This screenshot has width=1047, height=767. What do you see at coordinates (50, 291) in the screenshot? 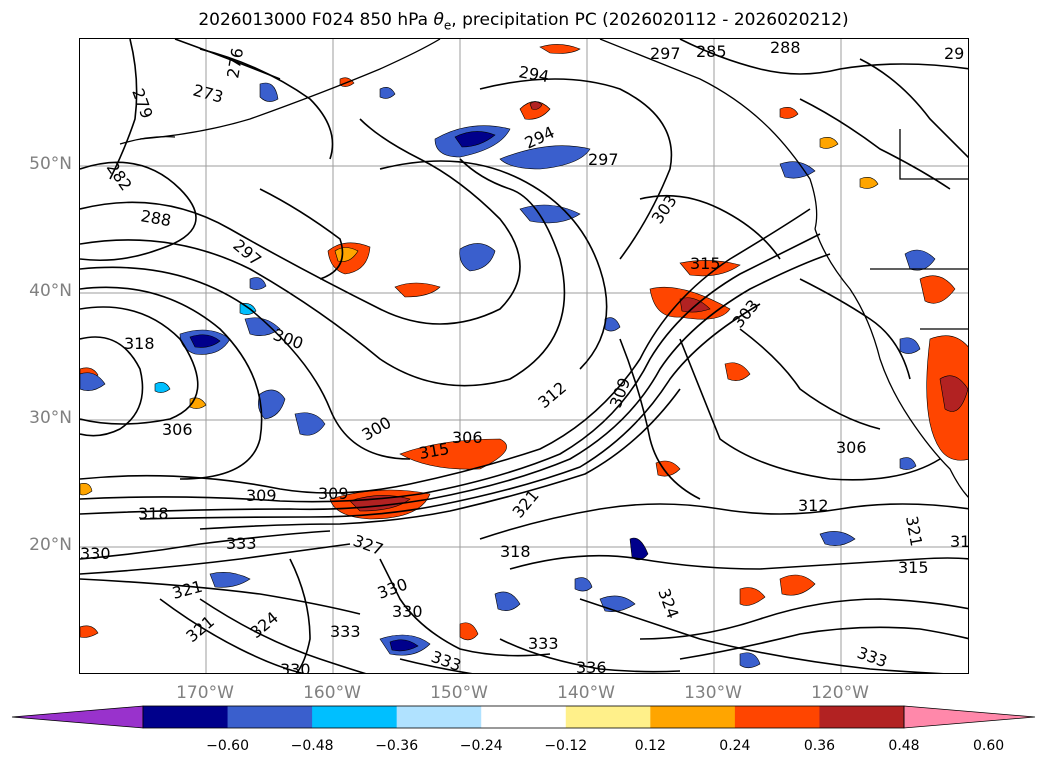
I see `lat-label-40n: 40°N` at bounding box center [50, 291].